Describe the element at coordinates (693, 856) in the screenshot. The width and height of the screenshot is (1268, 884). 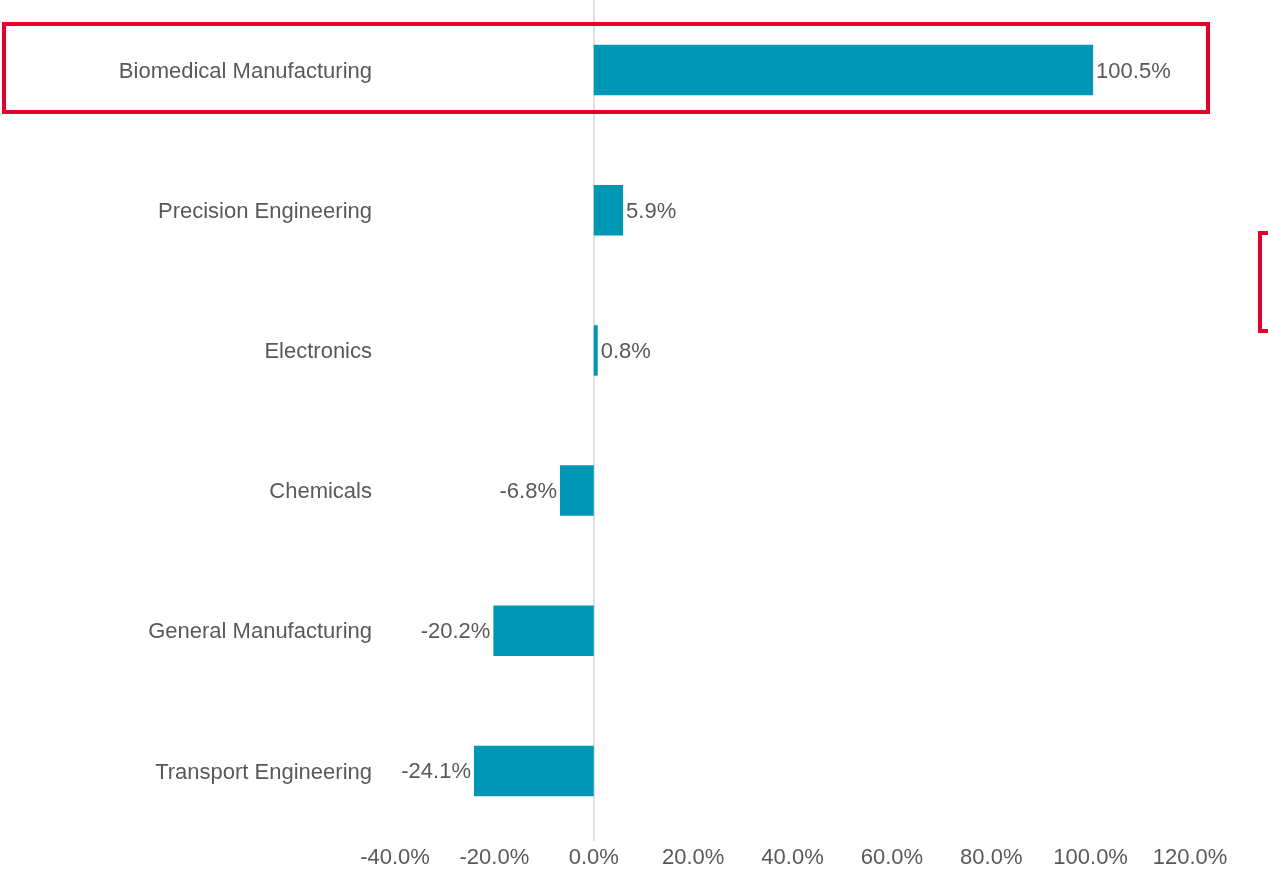
I see `x-tick-label: 20.0%` at that location.